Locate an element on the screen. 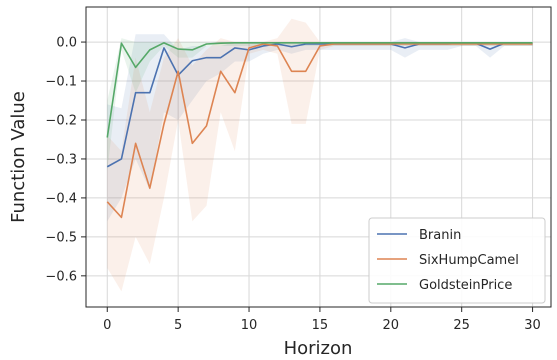 The image size is (557, 360). y-axis-ticks: 0.0 −0.1 −0.2 −0.3 −0.4 −0.5 −0.6 is located at coordinates (65, 160).